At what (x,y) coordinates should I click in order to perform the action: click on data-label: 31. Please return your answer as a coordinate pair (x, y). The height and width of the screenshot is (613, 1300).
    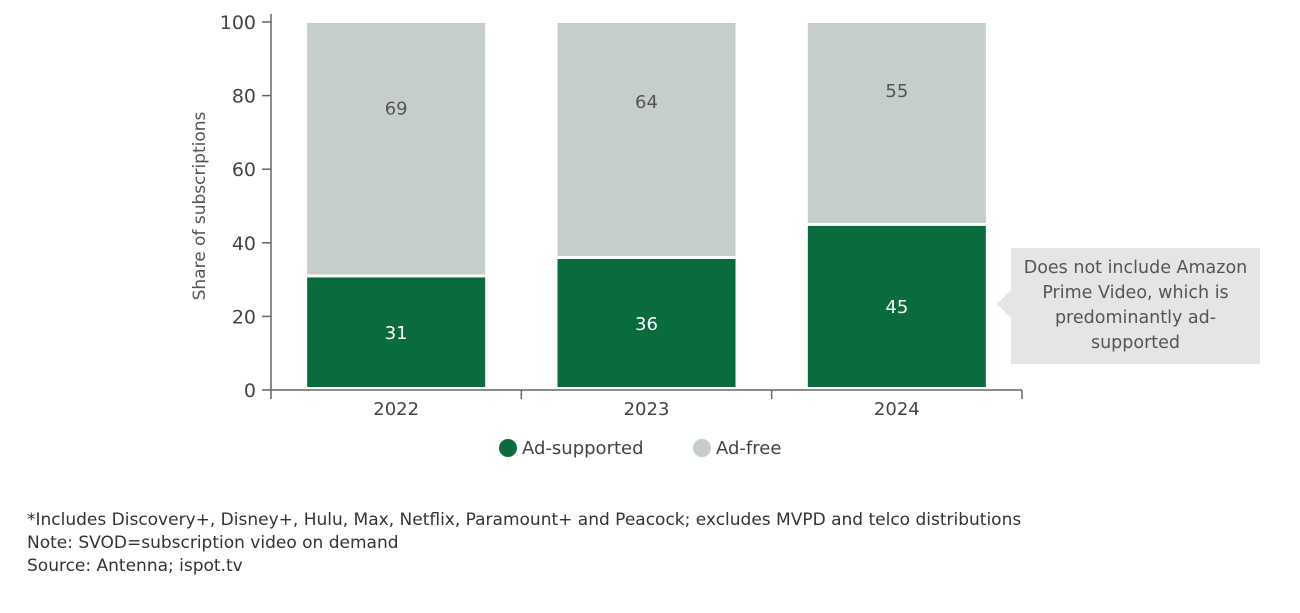
    Looking at the image, I should click on (396, 333).